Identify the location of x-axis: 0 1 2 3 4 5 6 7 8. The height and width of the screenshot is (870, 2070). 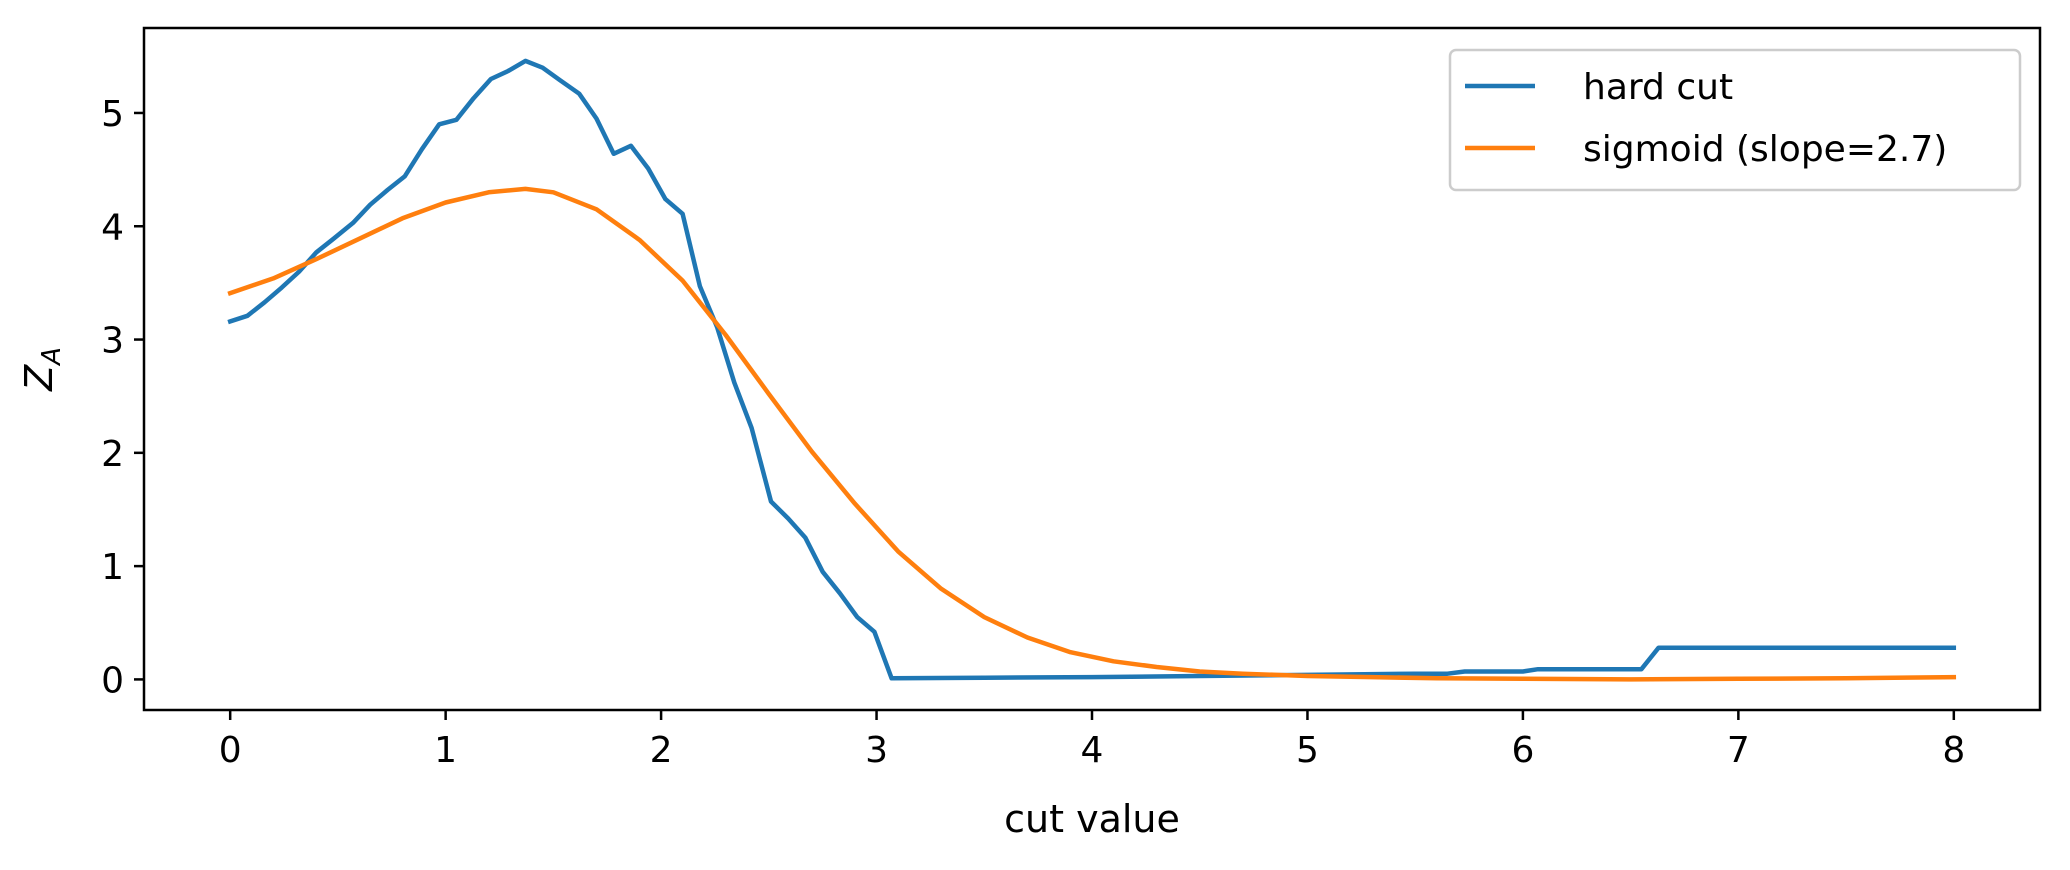
(1092, 740).